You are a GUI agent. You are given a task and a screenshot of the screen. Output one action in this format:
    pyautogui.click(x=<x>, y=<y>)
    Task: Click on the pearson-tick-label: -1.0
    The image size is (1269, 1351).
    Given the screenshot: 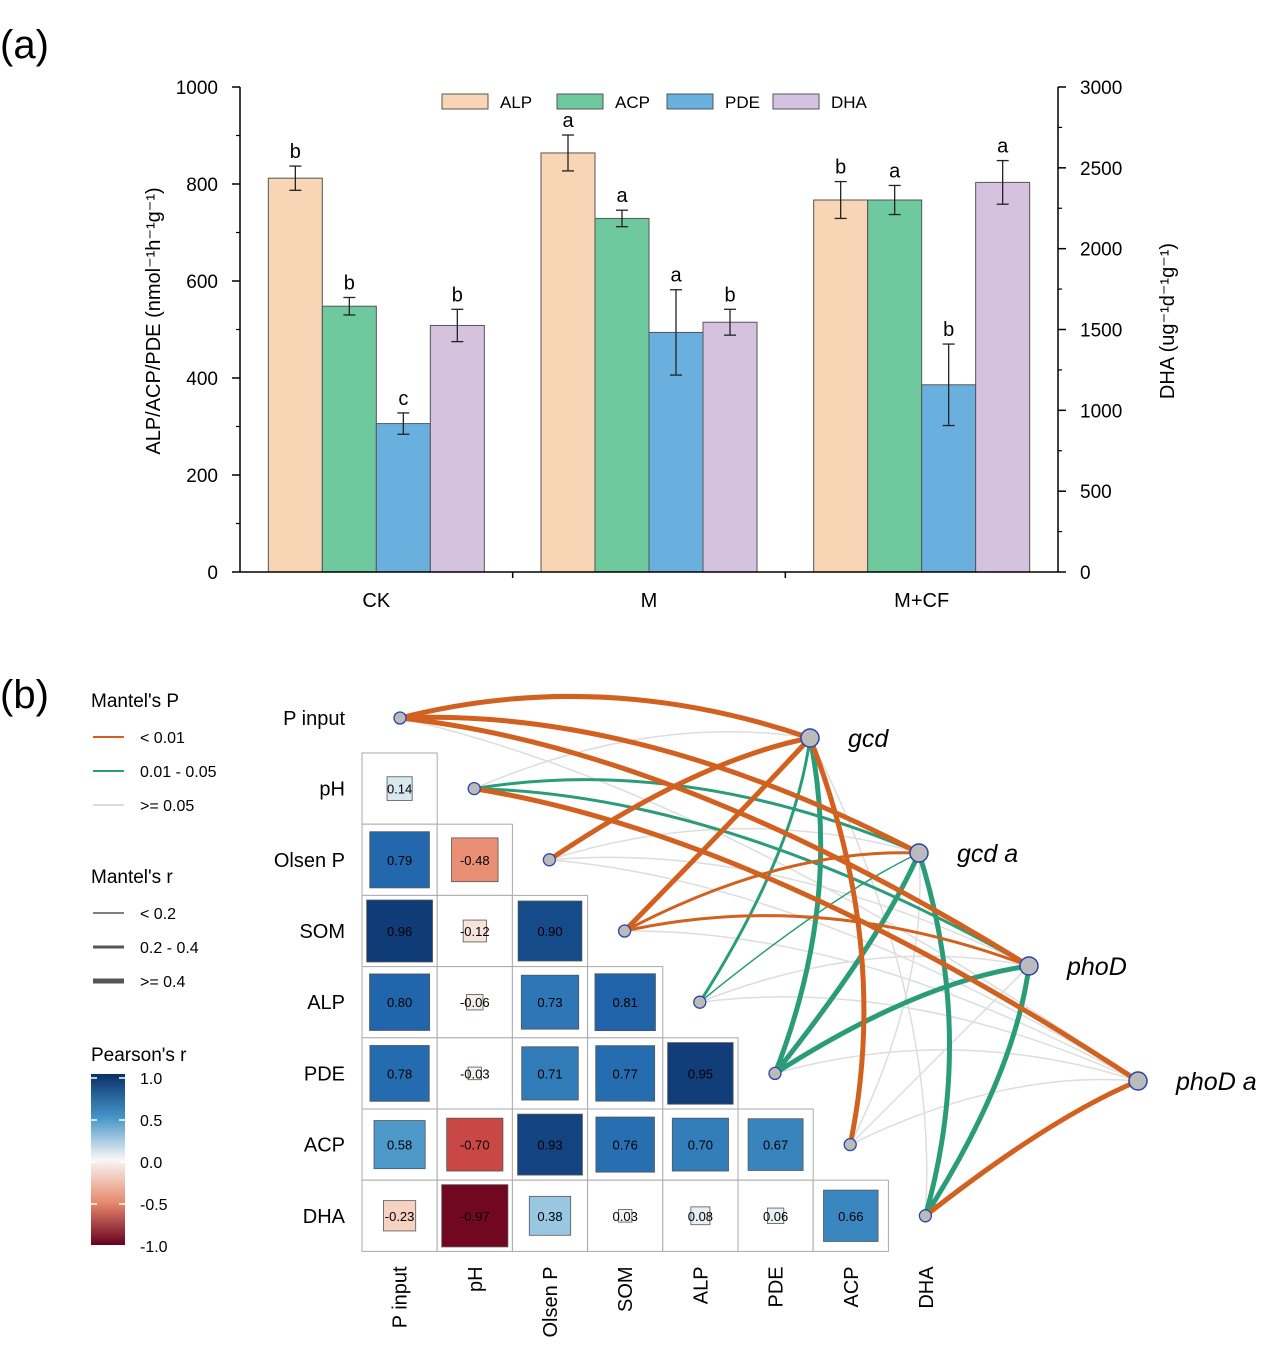 What is the action you would take?
    pyautogui.click(x=154, y=1247)
    